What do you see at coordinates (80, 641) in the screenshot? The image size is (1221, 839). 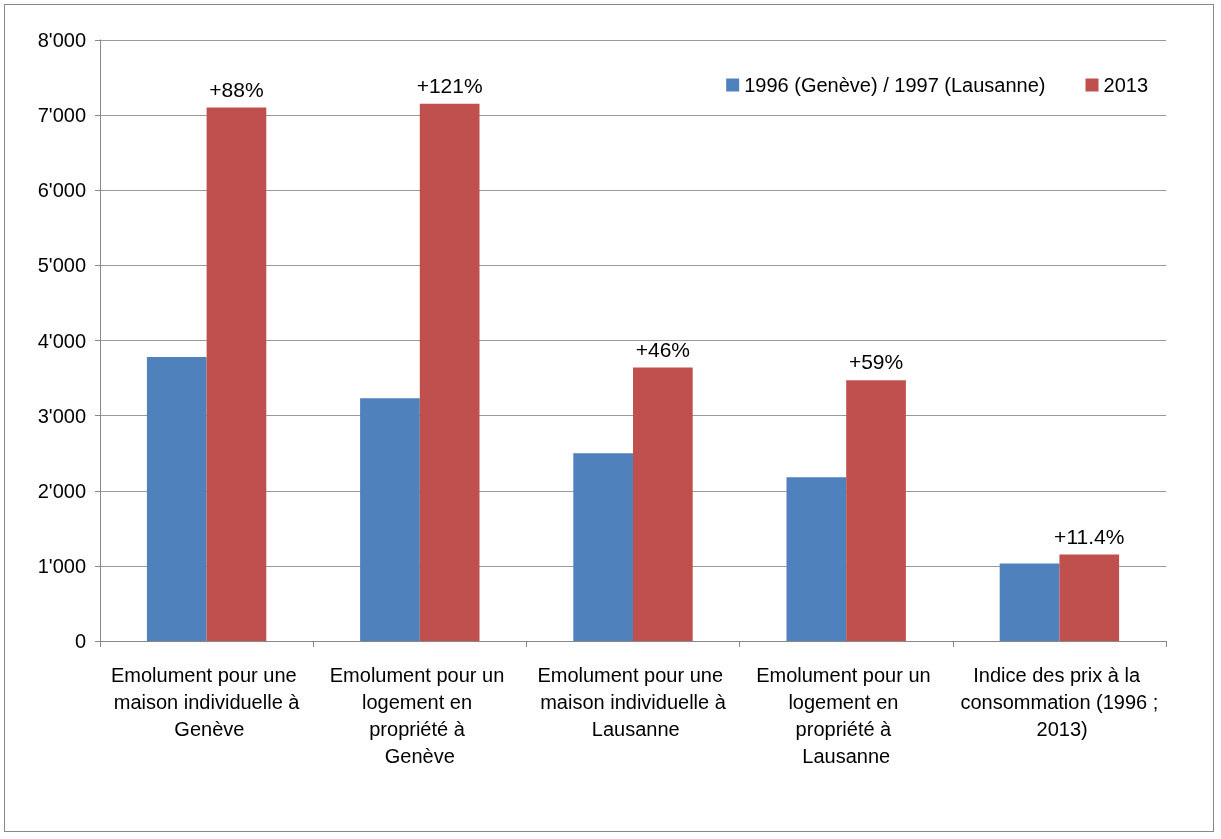 I see `y-tick-label: 0` at bounding box center [80, 641].